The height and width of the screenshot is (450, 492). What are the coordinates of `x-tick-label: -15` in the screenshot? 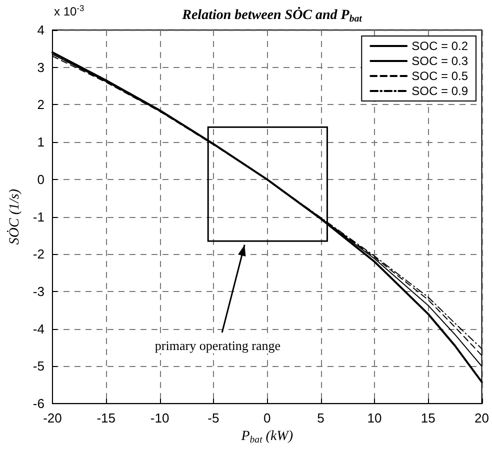 It's located at (106, 418).